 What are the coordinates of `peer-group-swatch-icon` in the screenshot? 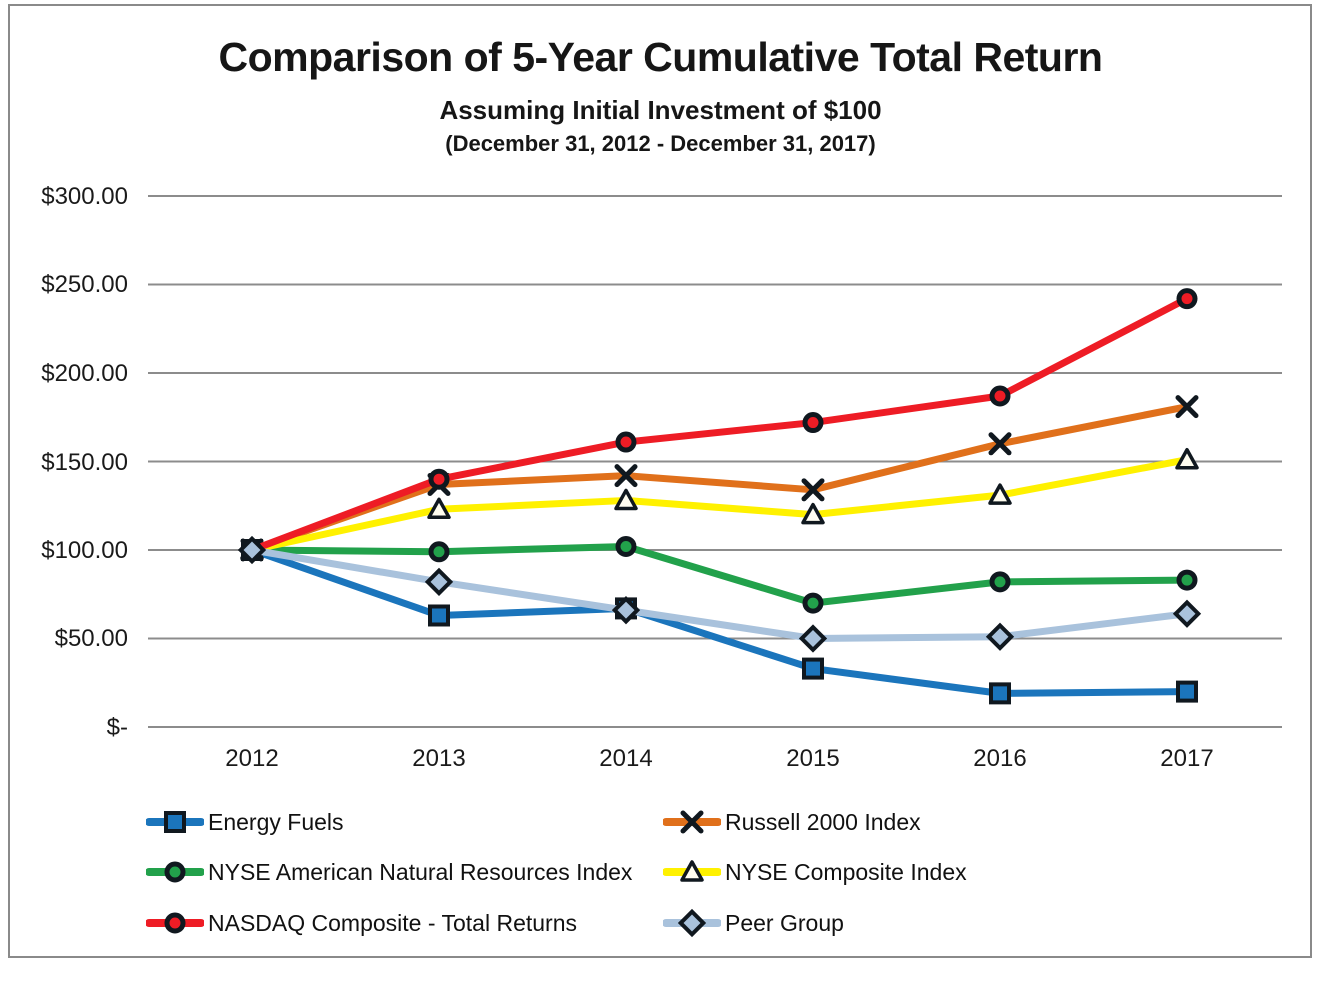 It's located at (692, 923).